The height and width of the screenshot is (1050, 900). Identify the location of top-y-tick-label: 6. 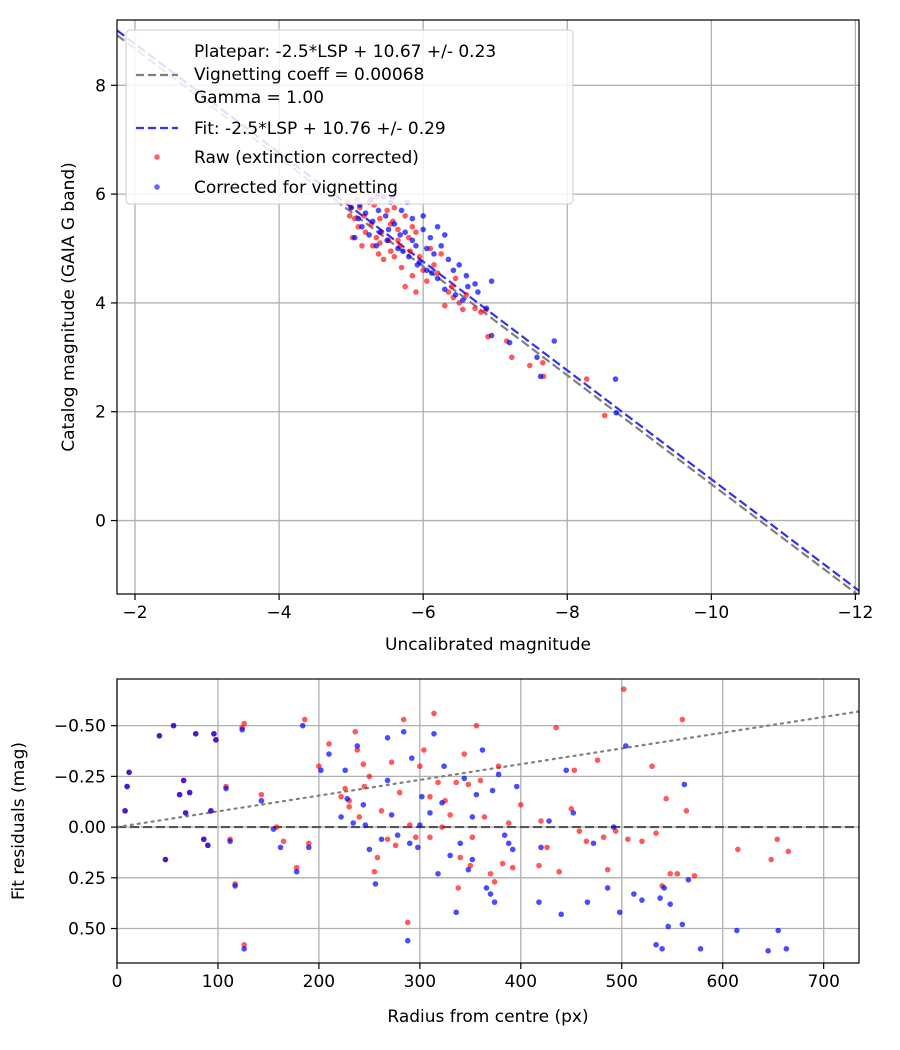
(100, 195).